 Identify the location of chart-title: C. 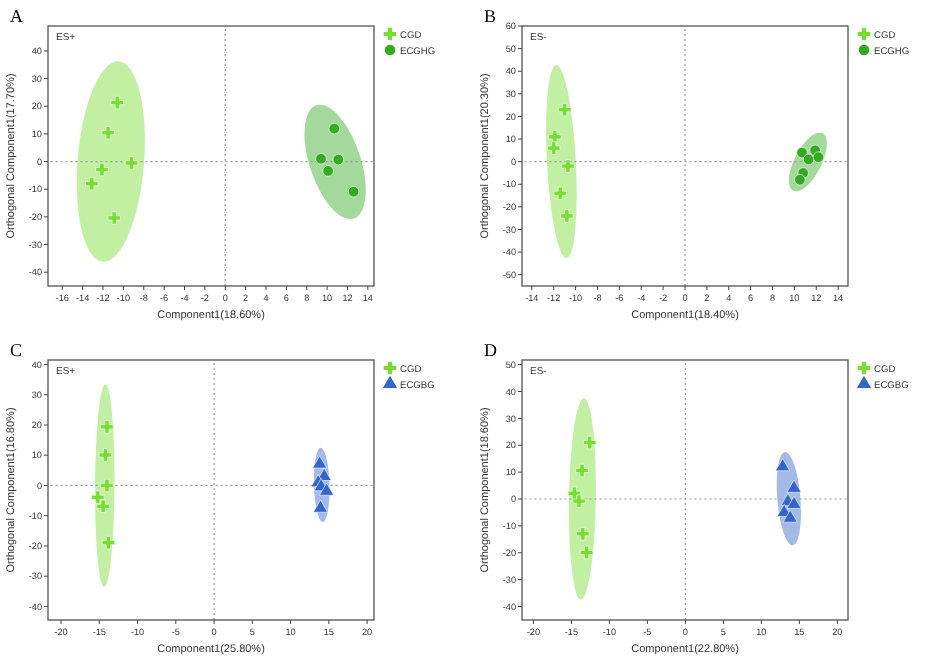
(16, 350).